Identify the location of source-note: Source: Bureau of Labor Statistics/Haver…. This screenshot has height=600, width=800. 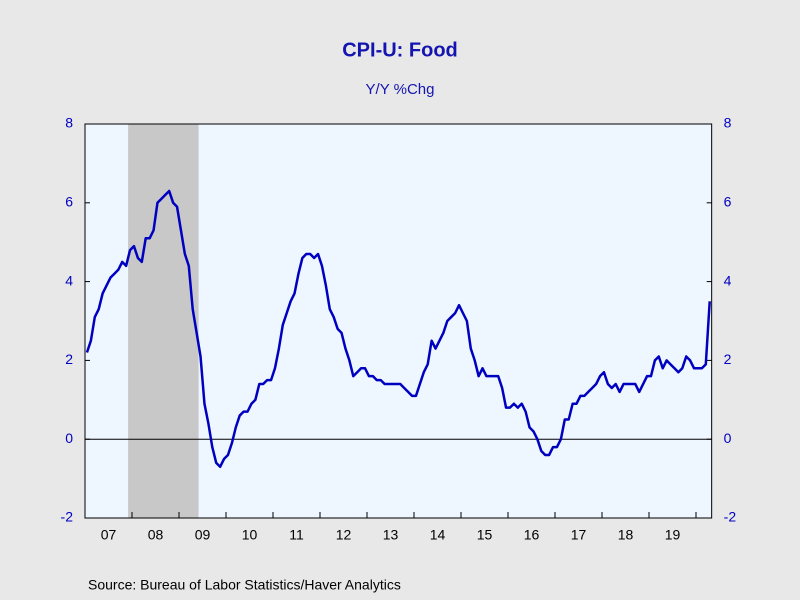
(244, 585).